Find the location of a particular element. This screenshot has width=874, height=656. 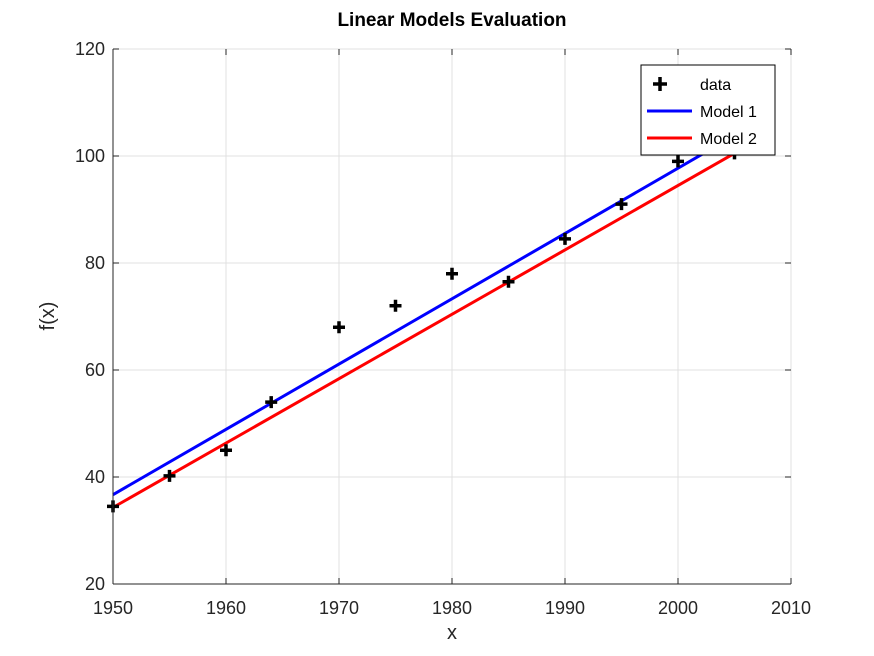

legend-entry-data: data is located at coordinates (692, 85).